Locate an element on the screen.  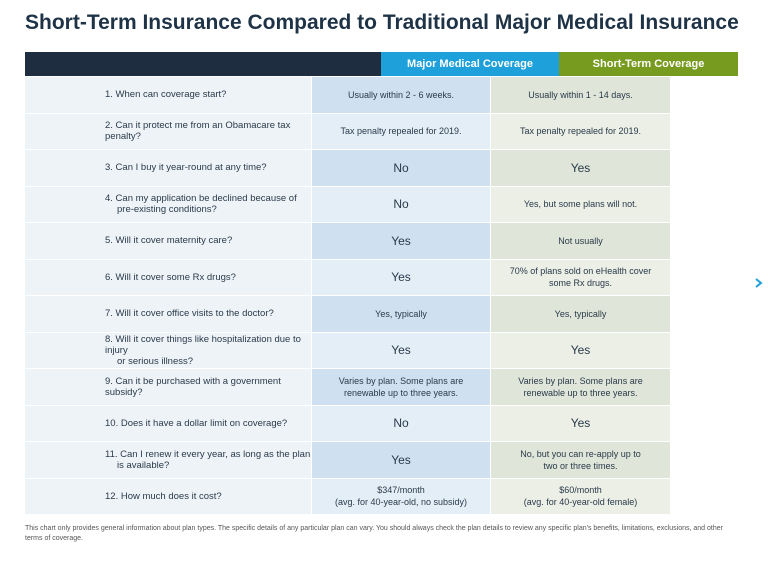
question-cell: 3. Can I buy it year-round at any time? is located at coordinates (168, 168).